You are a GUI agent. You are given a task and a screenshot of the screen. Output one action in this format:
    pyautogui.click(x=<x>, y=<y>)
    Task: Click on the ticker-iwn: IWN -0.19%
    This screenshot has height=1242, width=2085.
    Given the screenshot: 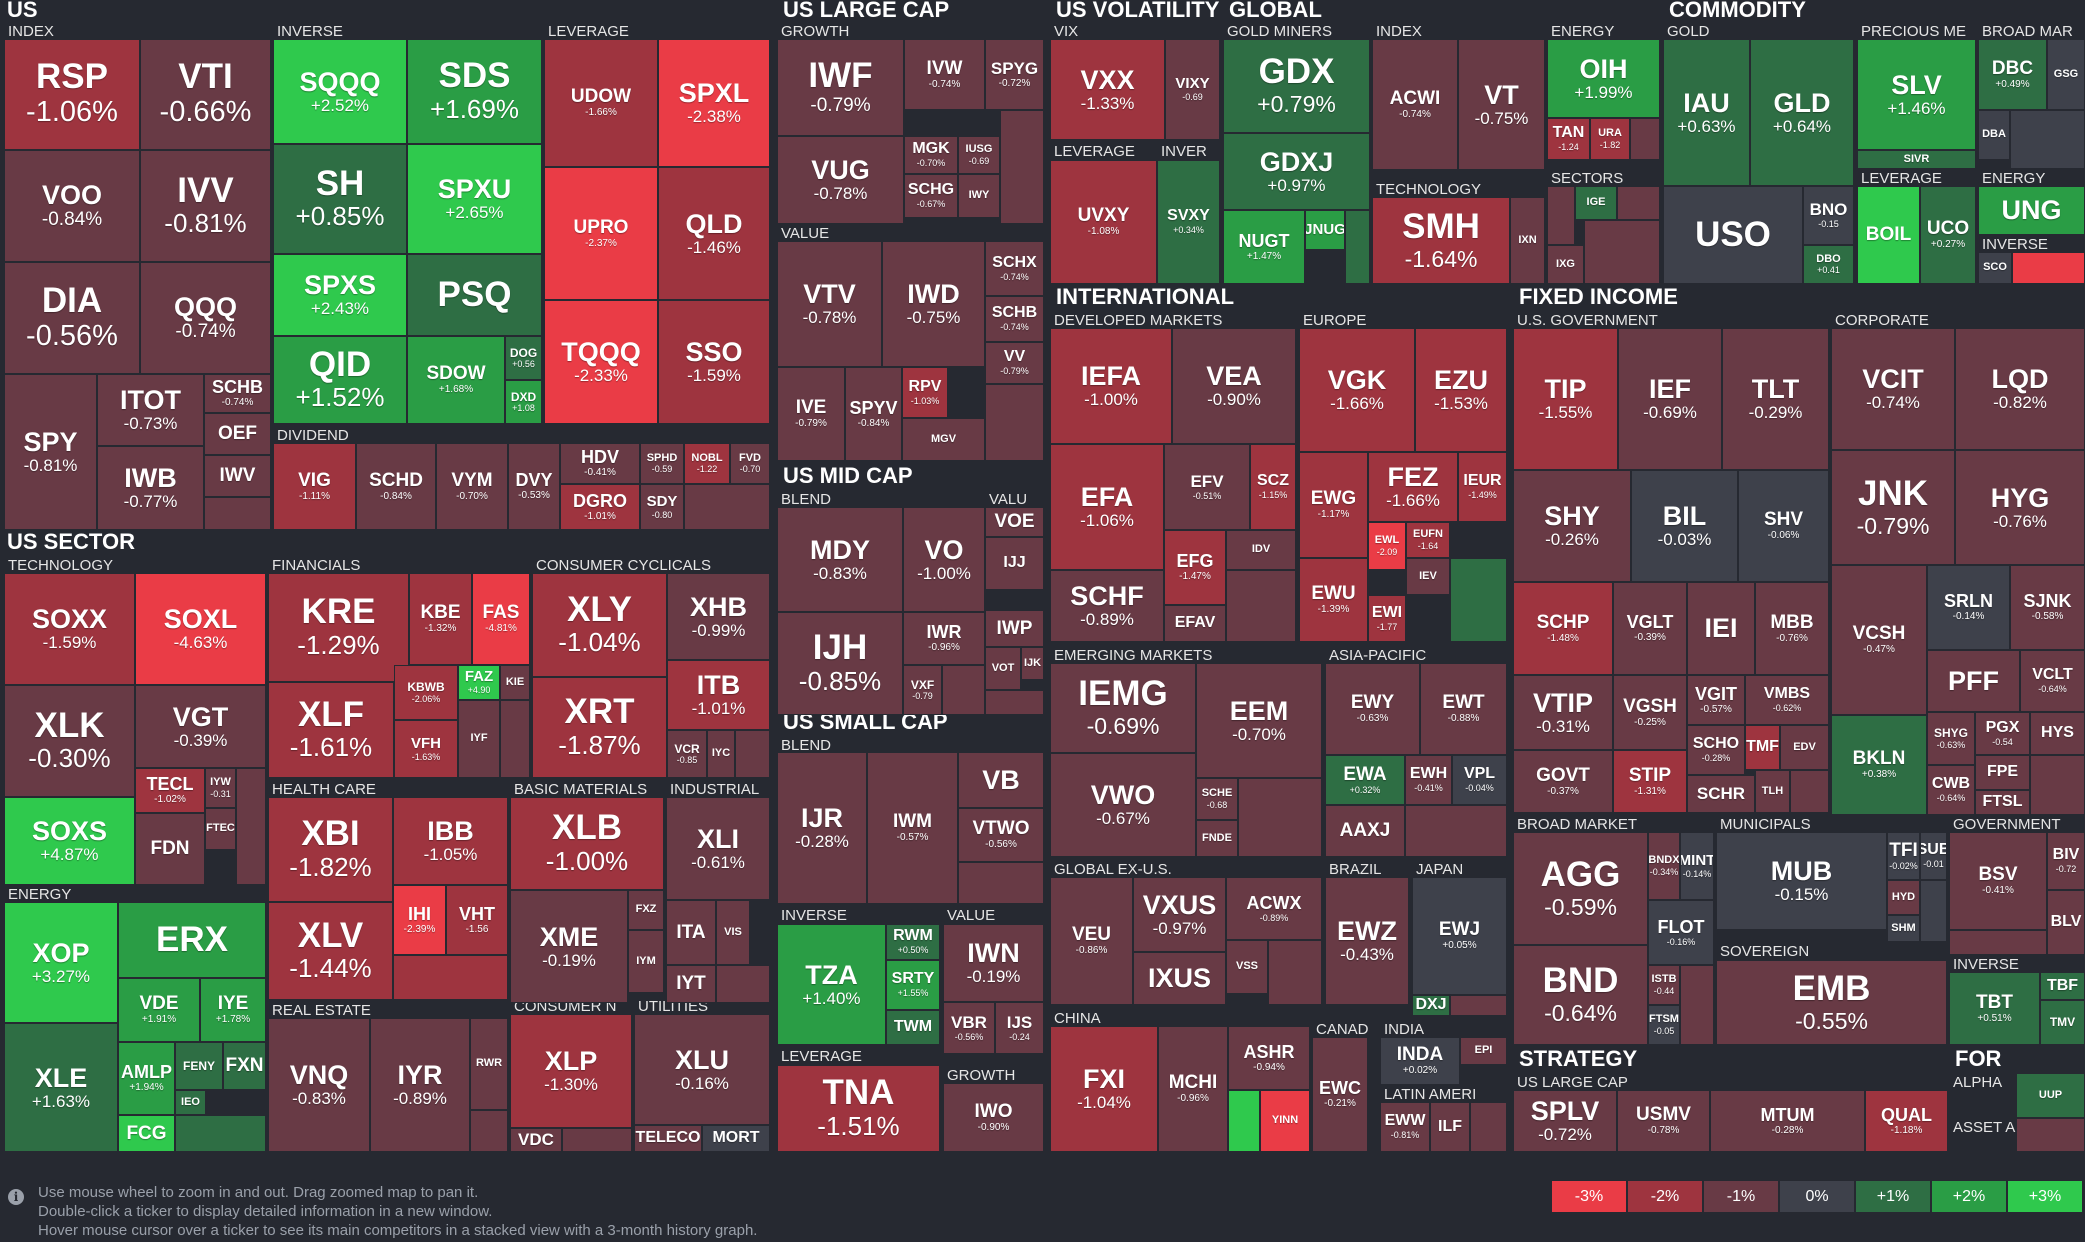 What is the action you would take?
    pyautogui.click(x=993, y=963)
    